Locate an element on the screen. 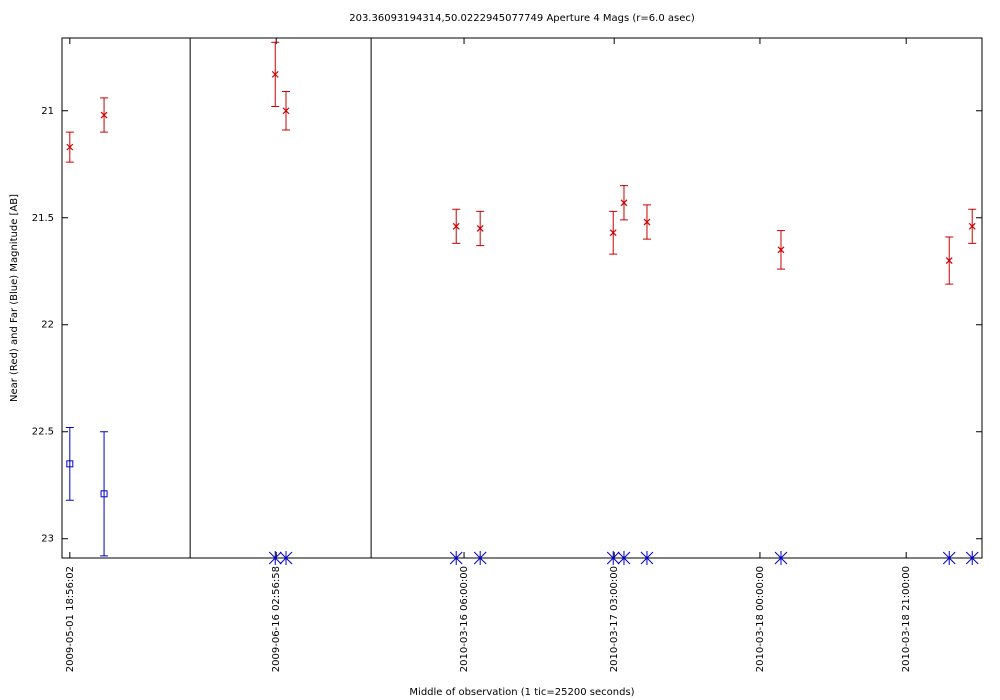 The width and height of the screenshot is (1000, 700). x-tick-label: 2009-06-16 02:56:58 is located at coordinates (276, 619).